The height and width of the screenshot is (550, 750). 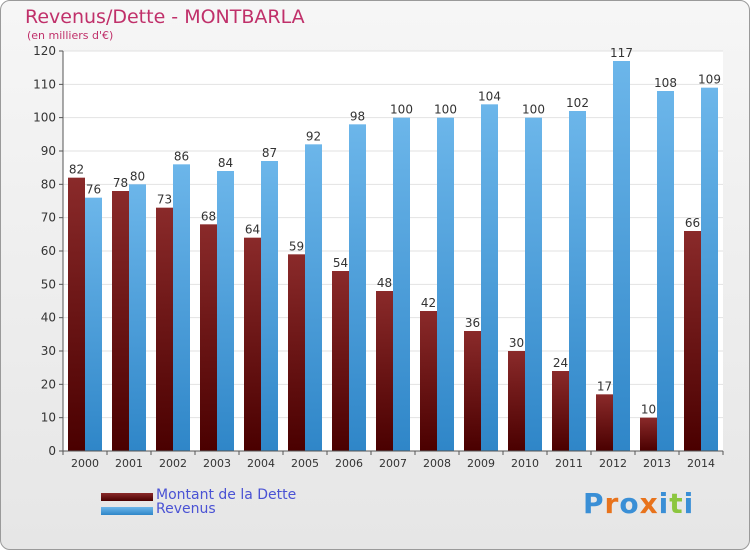 What do you see at coordinates (165, 17) in the screenshot?
I see `chart-title: Revenus/Dette - MONTBARLA` at bounding box center [165, 17].